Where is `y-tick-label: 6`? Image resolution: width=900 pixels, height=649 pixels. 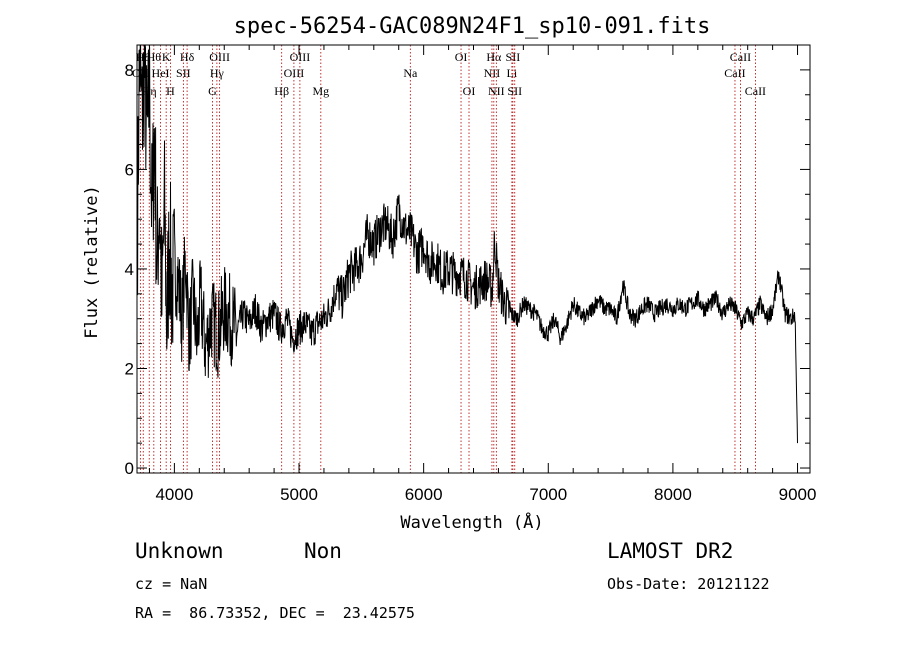 y-tick-label: 6 is located at coordinates (129, 169).